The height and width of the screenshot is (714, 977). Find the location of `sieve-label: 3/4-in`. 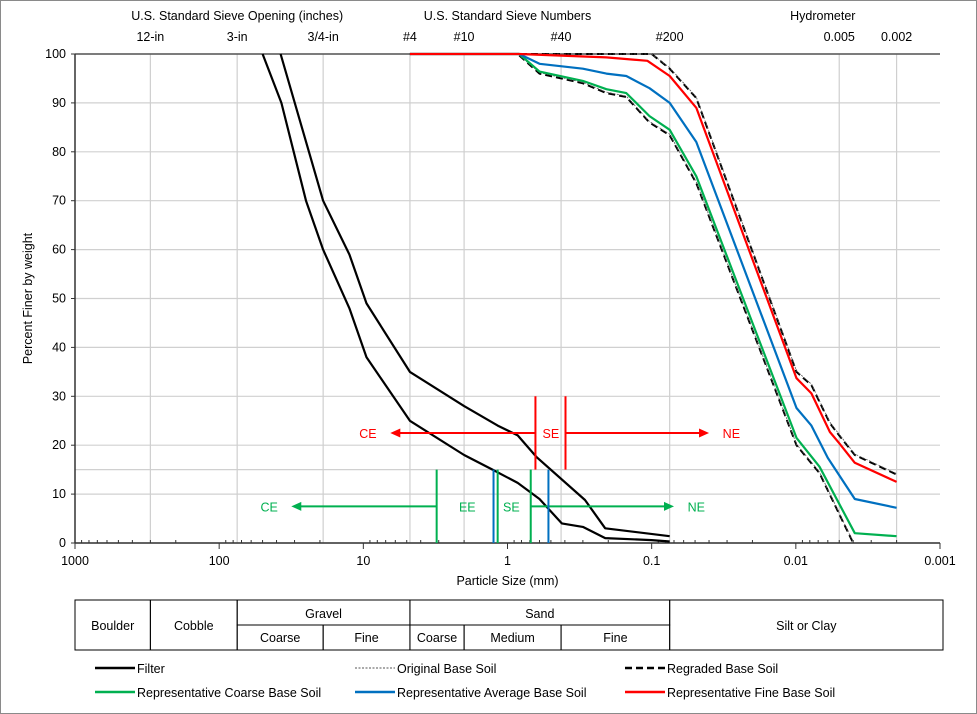

sieve-label: 3/4-in is located at coordinates (323, 37).